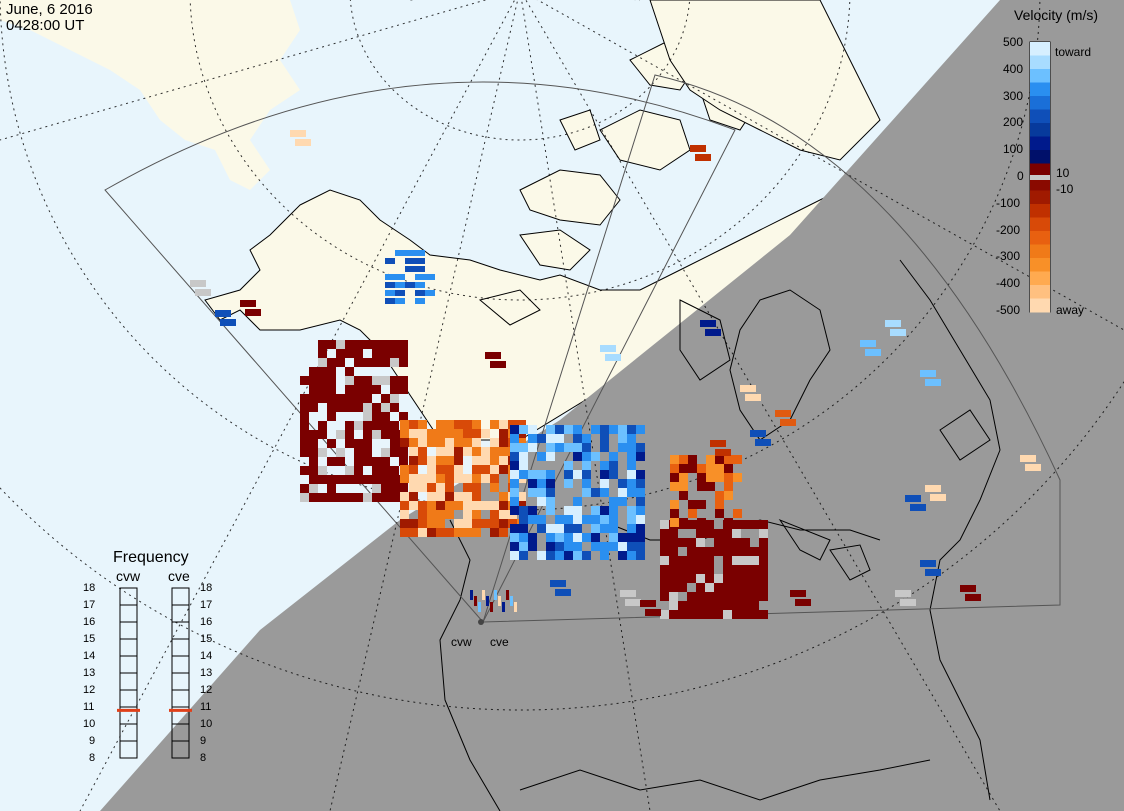  I want to click on colorbar-tick-label: -300, so click(1008, 256).